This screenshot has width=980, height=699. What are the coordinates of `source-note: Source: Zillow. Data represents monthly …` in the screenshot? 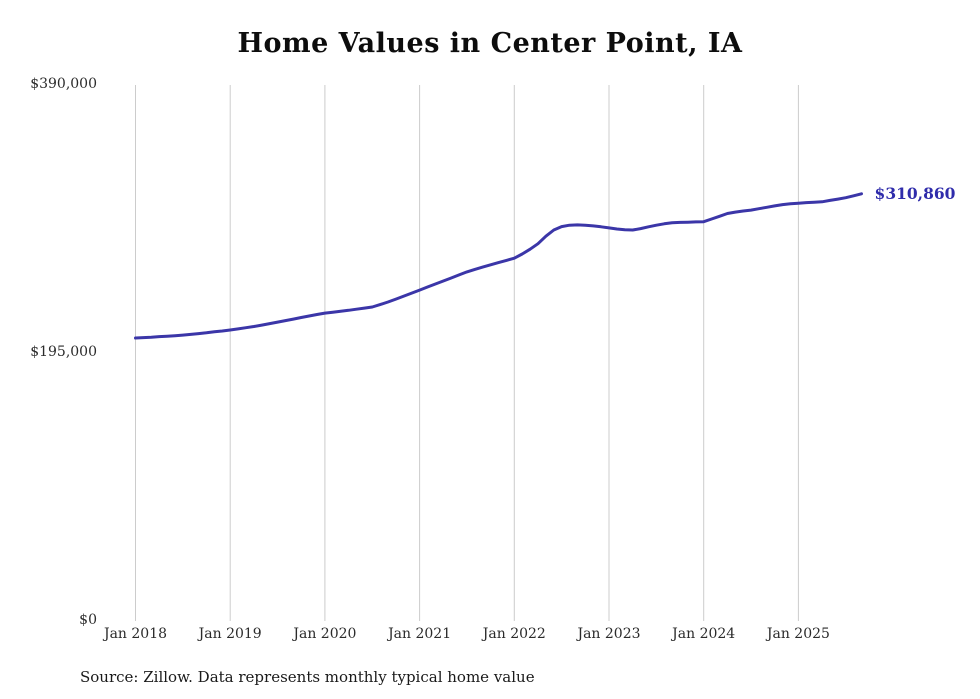 It's located at (307, 677).